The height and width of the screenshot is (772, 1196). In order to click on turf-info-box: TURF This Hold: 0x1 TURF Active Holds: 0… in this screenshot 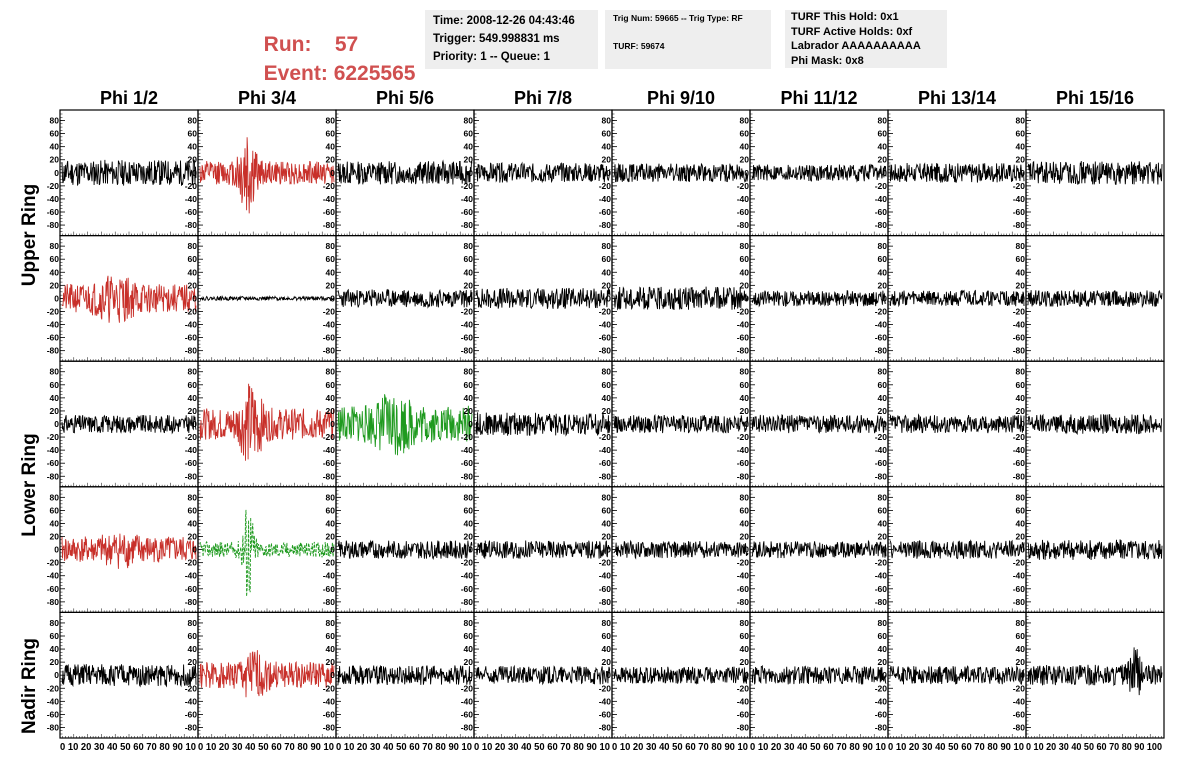, I will do `click(866, 39)`.